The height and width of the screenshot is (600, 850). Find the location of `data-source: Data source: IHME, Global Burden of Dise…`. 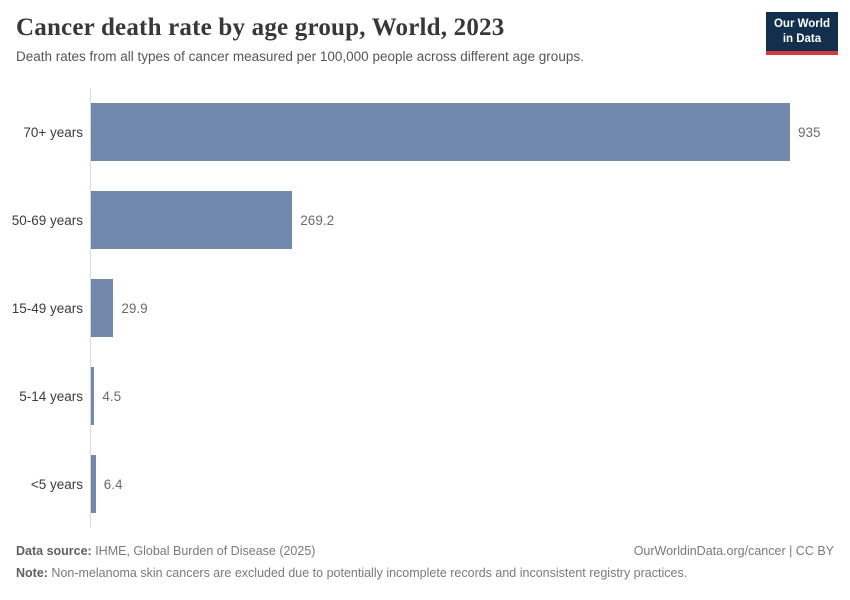

data-source: Data source: IHME, Global Burden of Dise… is located at coordinates (165, 551).